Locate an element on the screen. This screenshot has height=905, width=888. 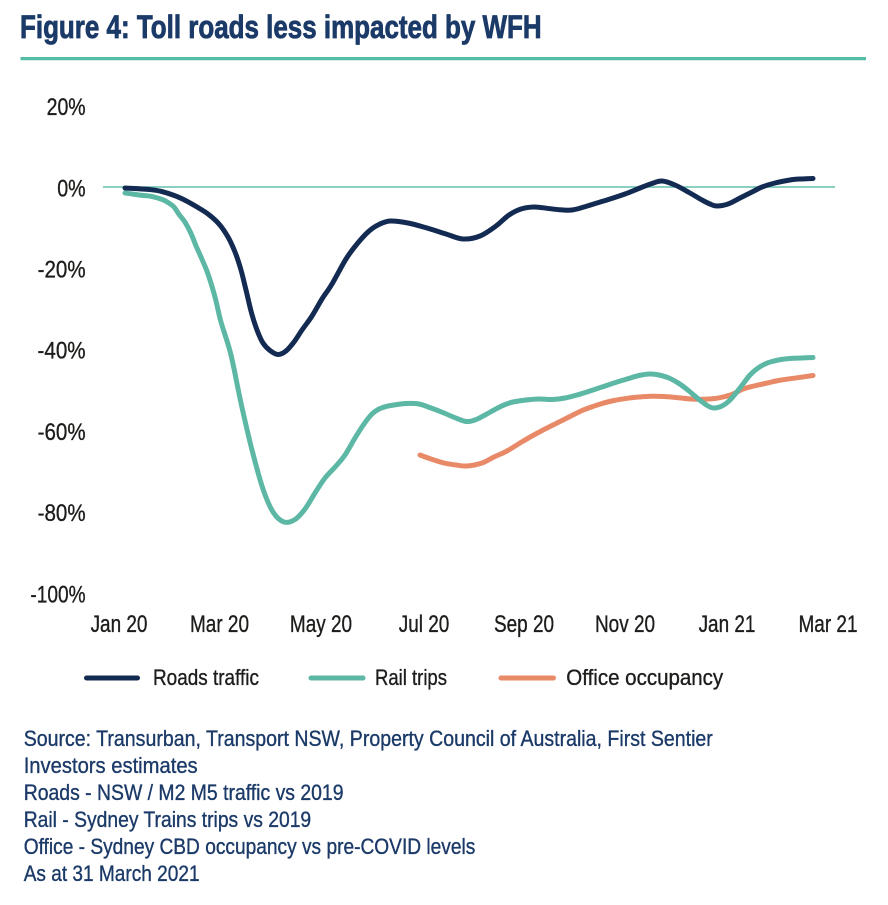
svg-text: Mar 21 is located at coordinates (828, 624).